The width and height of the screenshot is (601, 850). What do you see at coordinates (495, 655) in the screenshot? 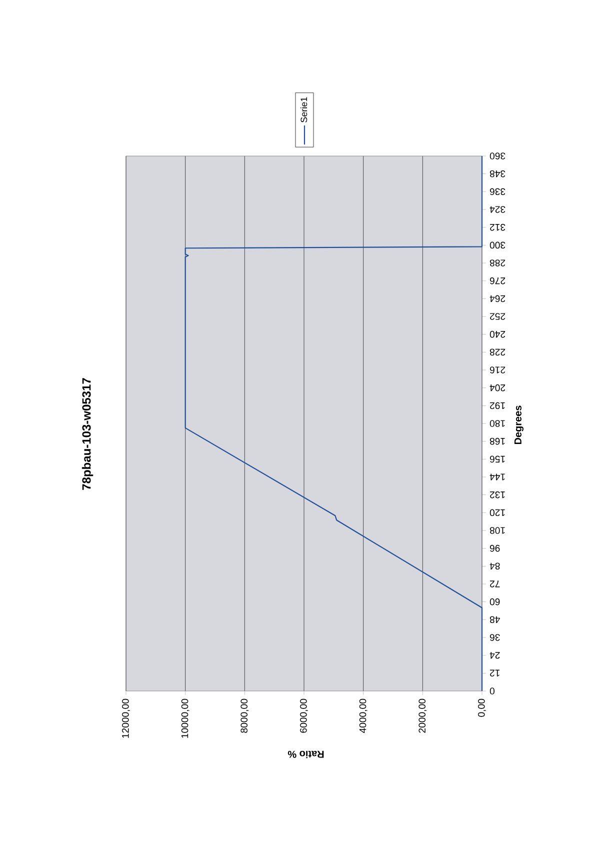
I see `y-tick-label: 24` at bounding box center [495, 655].